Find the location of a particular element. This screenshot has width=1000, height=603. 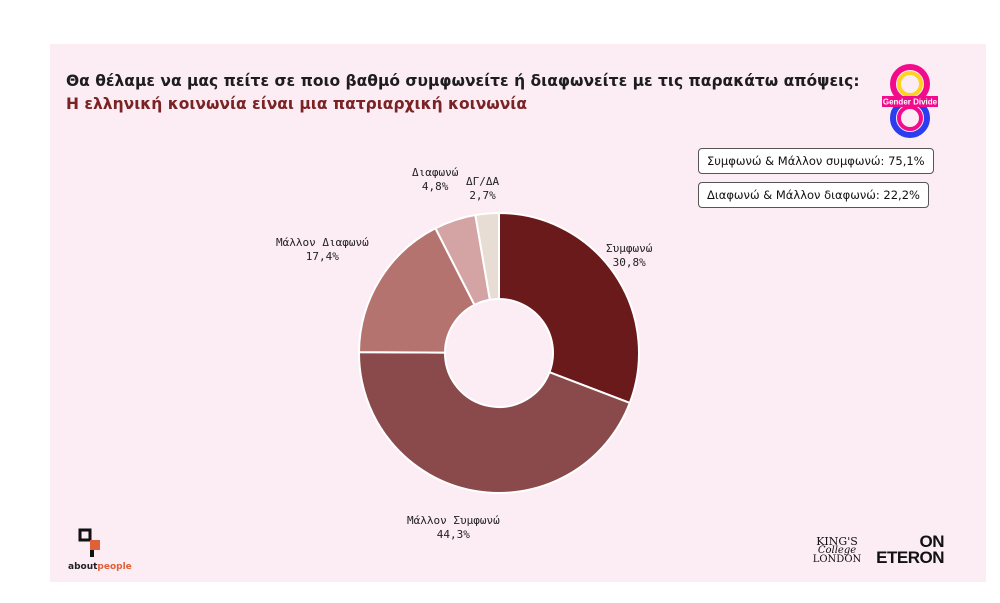

slice-name-dk-na: ΔΓ/ΔΑ is located at coordinates (483, 181).